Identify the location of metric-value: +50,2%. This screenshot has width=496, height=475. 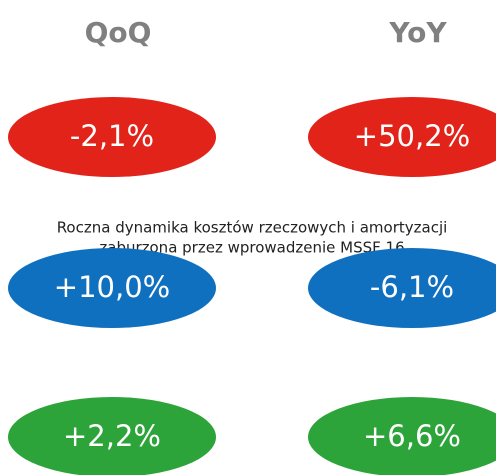
(412, 136).